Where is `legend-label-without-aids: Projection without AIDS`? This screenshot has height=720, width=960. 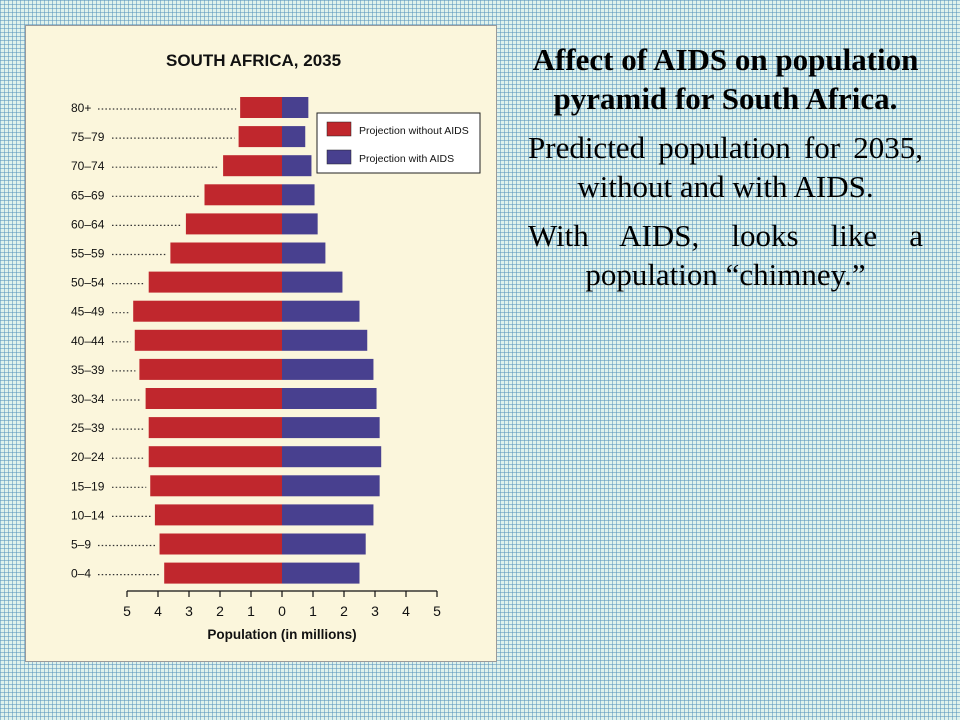 legend-label-without-aids: Projection without AIDS is located at coordinates (414, 131).